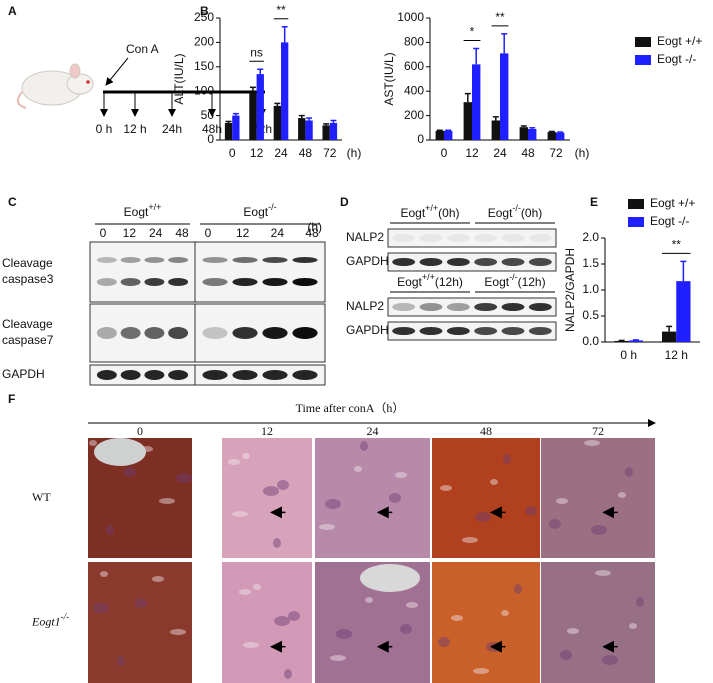  I want to click on y-tick-label: 0.0, so click(590, 341).